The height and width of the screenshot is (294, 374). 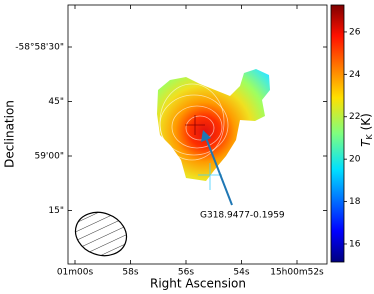 I want to click on colorbar-tick-label: 20, so click(x=355, y=160).